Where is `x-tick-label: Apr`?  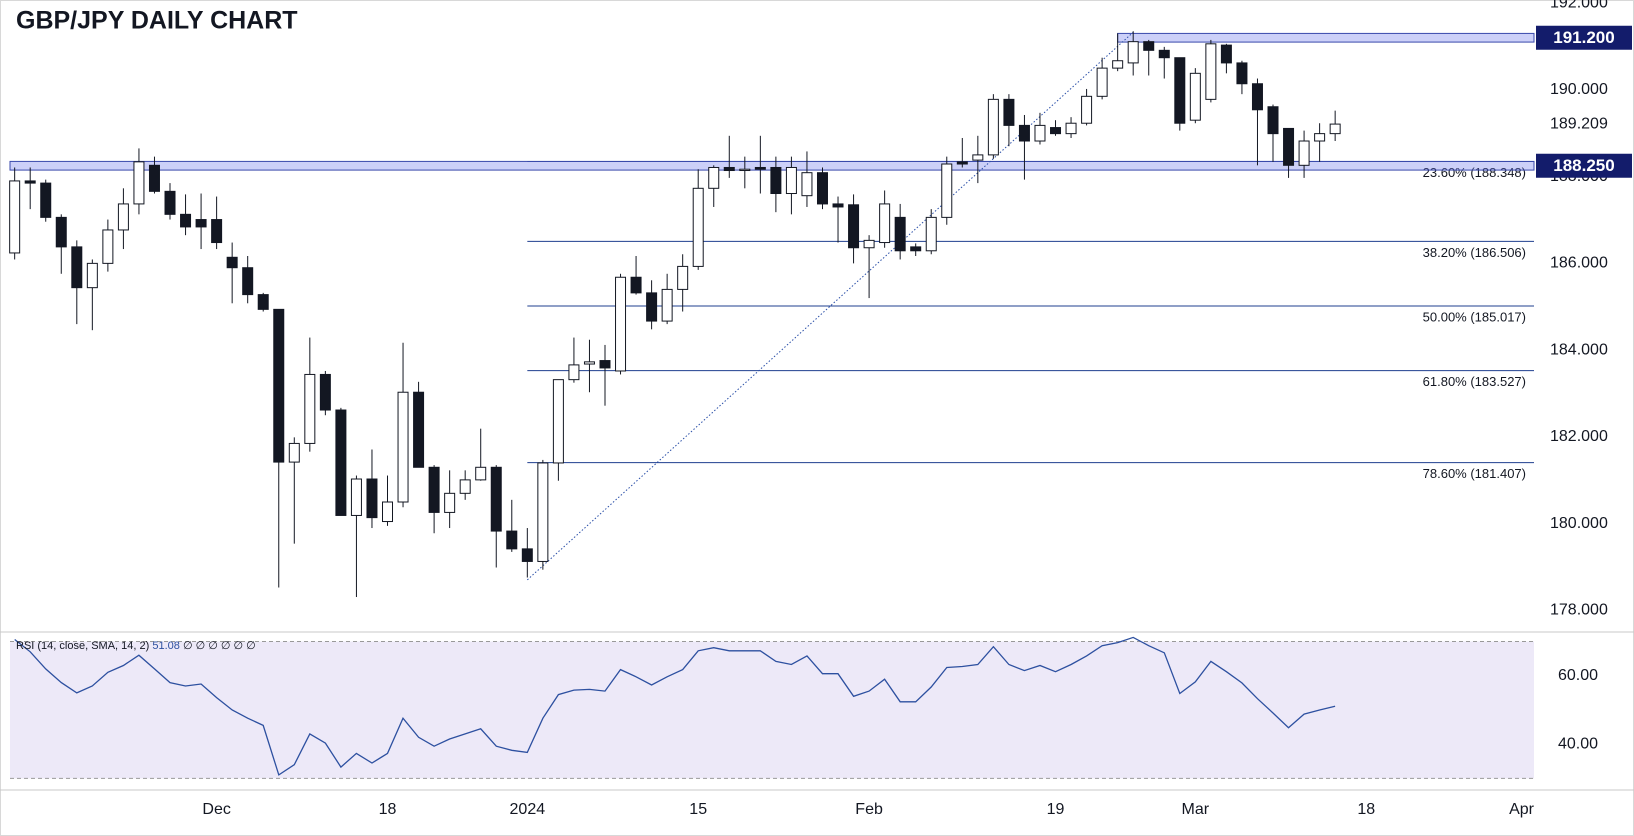 x-tick-label: Apr is located at coordinates (1522, 809).